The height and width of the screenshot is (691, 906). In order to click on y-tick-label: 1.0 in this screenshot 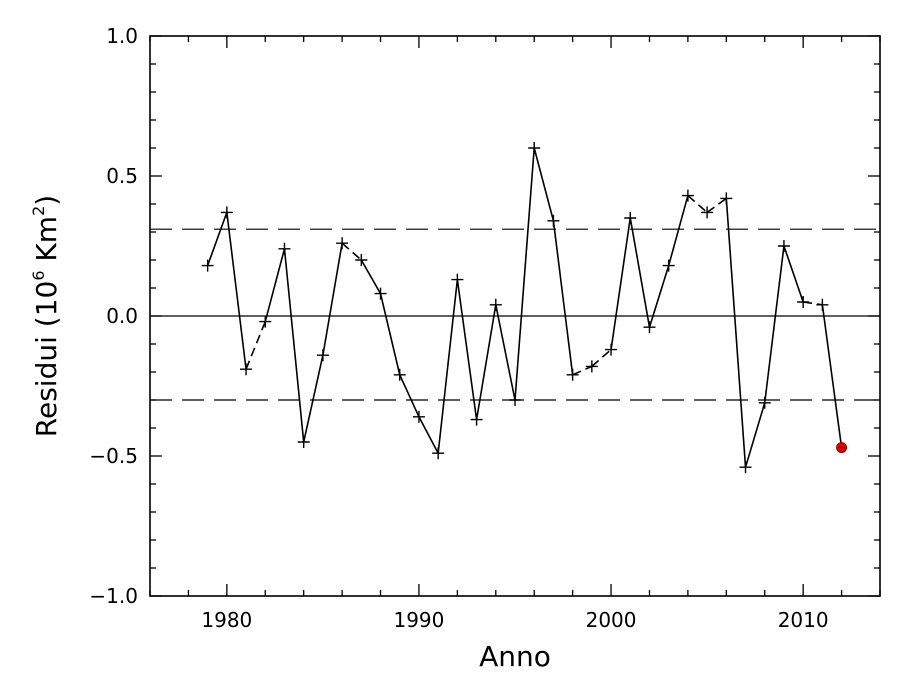, I will do `click(122, 36)`.